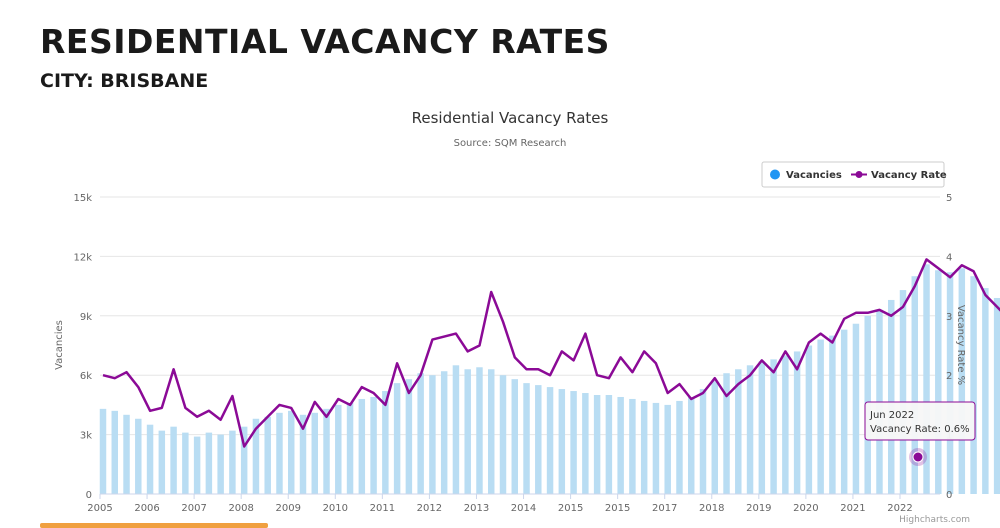 The image size is (1000, 528). What do you see at coordinates (891, 415) in the screenshot?
I see `tooltip-title: Jun 2022` at bounding box center [891, 415].